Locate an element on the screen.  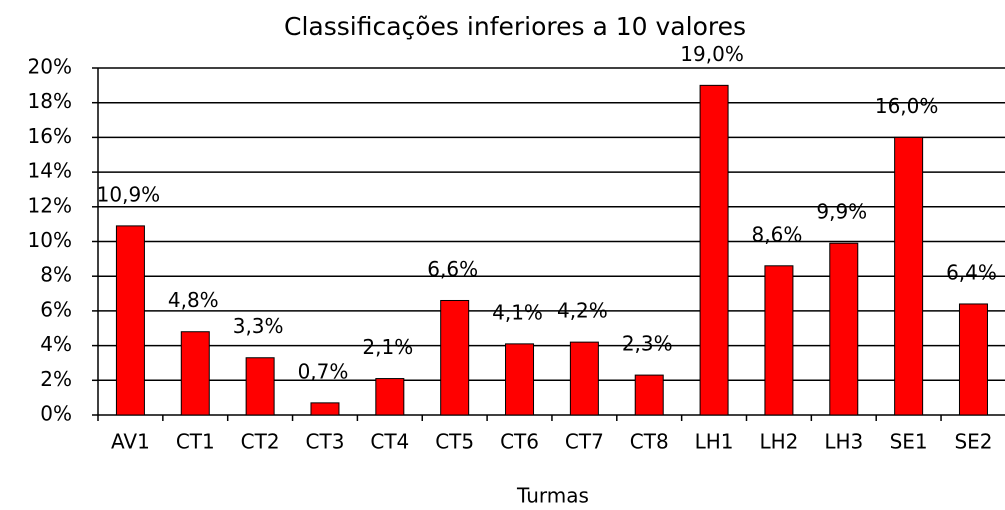
value-label: 4,1% is located at coordinates (517, 312).